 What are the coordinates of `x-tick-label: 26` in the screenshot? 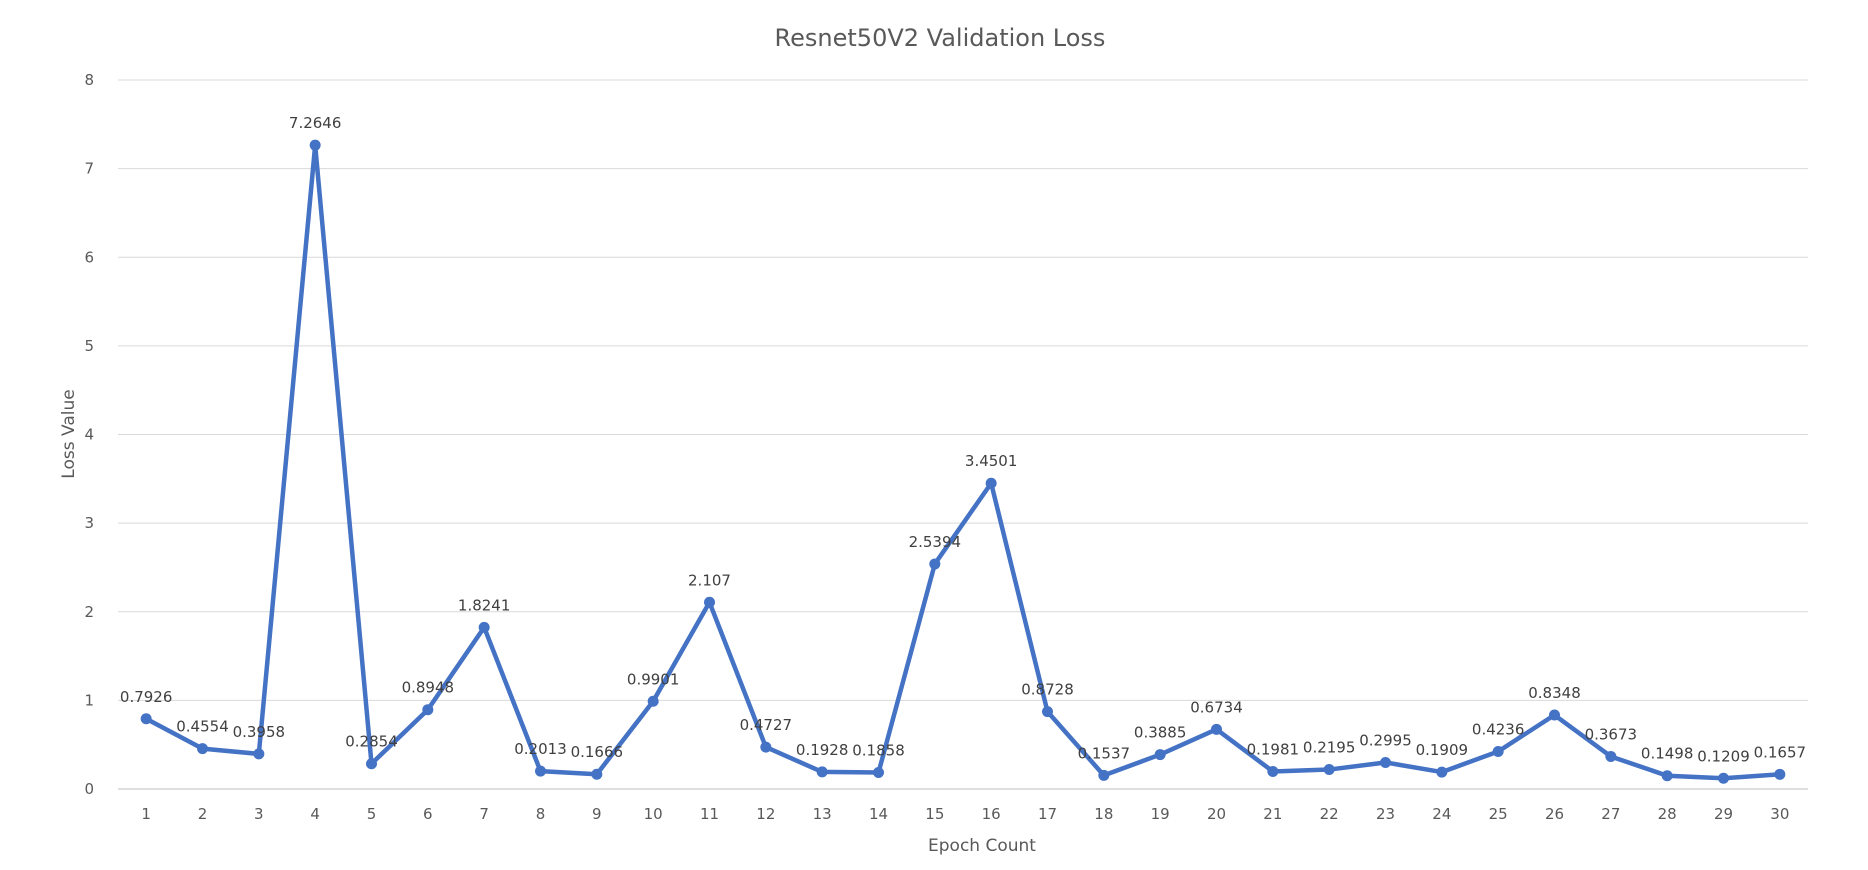 It's located at (1554, 814).